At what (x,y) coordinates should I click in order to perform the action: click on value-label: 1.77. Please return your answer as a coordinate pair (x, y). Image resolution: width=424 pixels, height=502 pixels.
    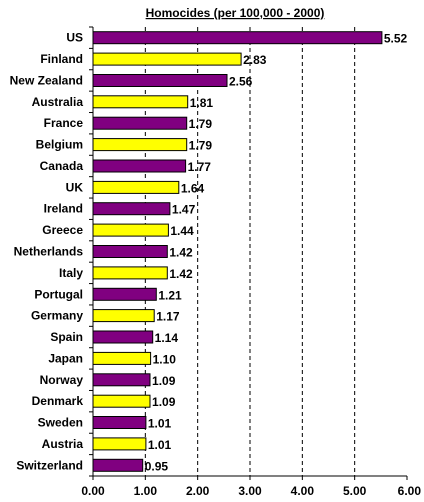
    Looking at the image, I should click on (200, 167).